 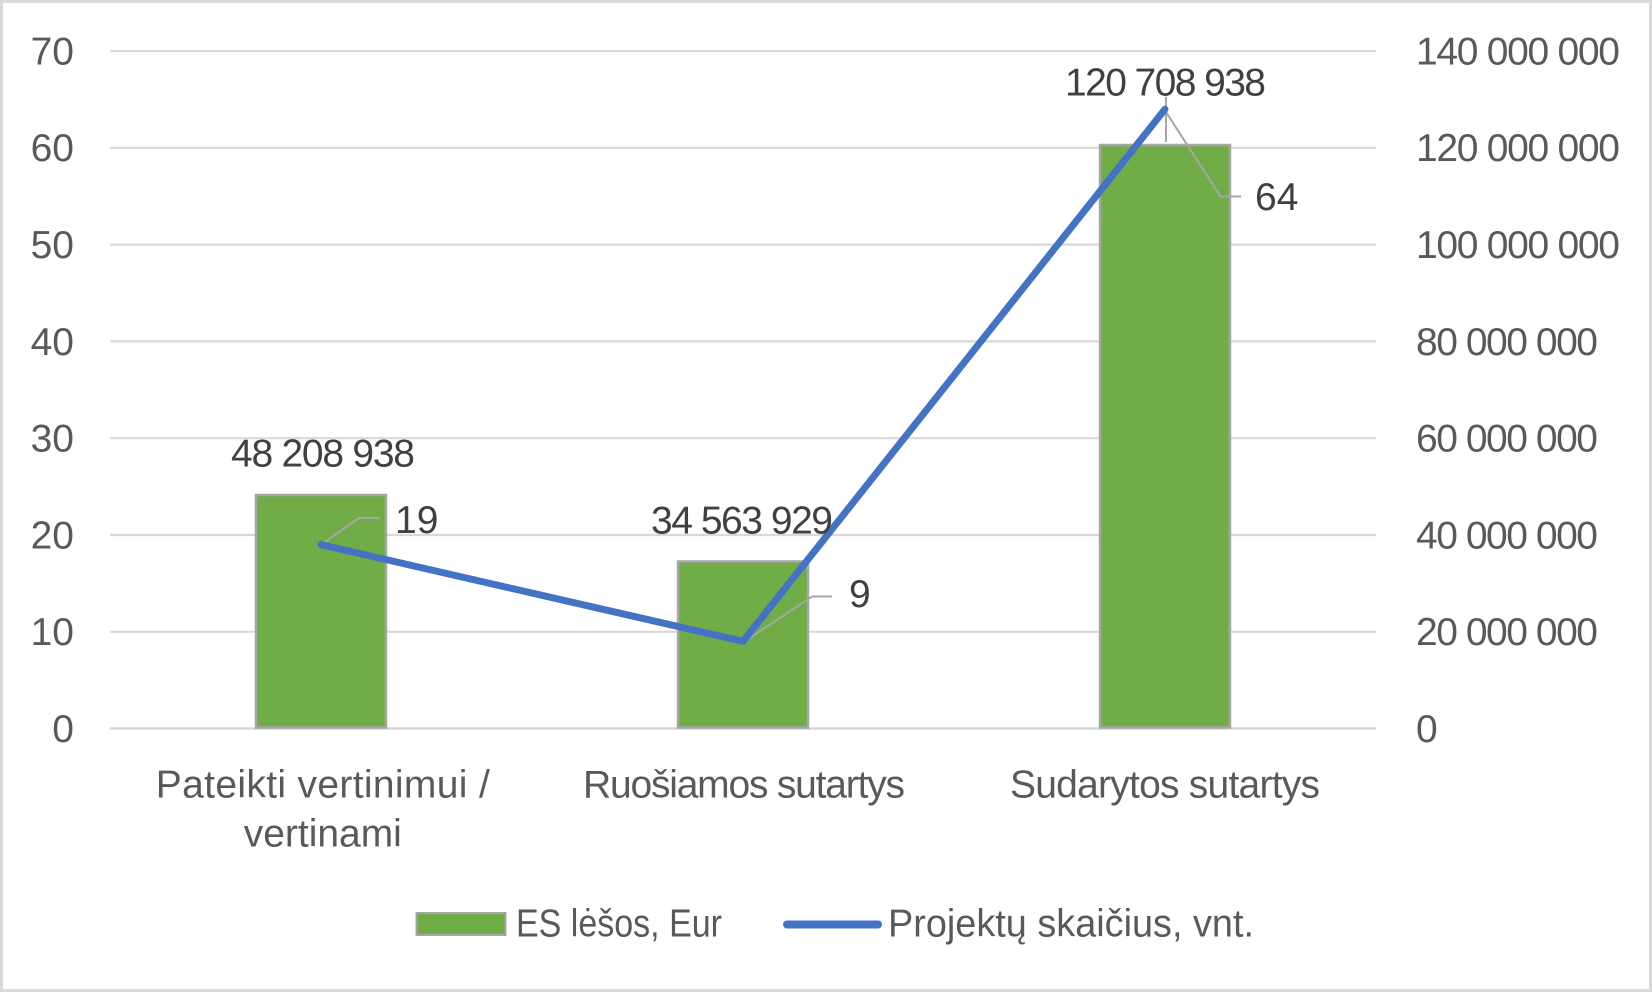 What do you see at coordinates (52, 148) in the screenshot?
I see `svg-text: 60` at bounding box center [52, 148].